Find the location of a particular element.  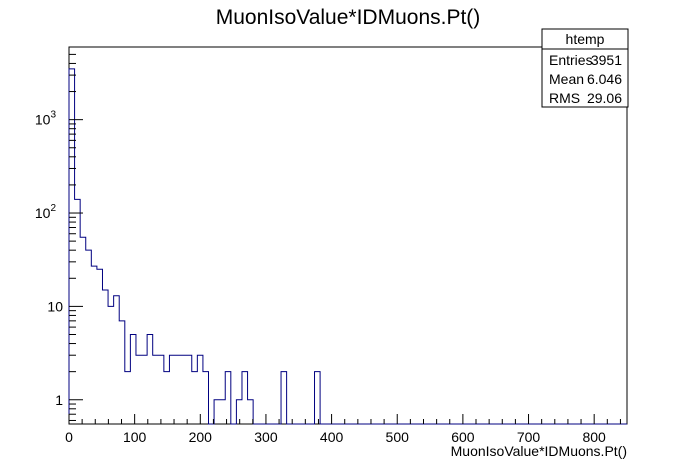

x-tick-label: 600 is located at coordinates (463, 437).